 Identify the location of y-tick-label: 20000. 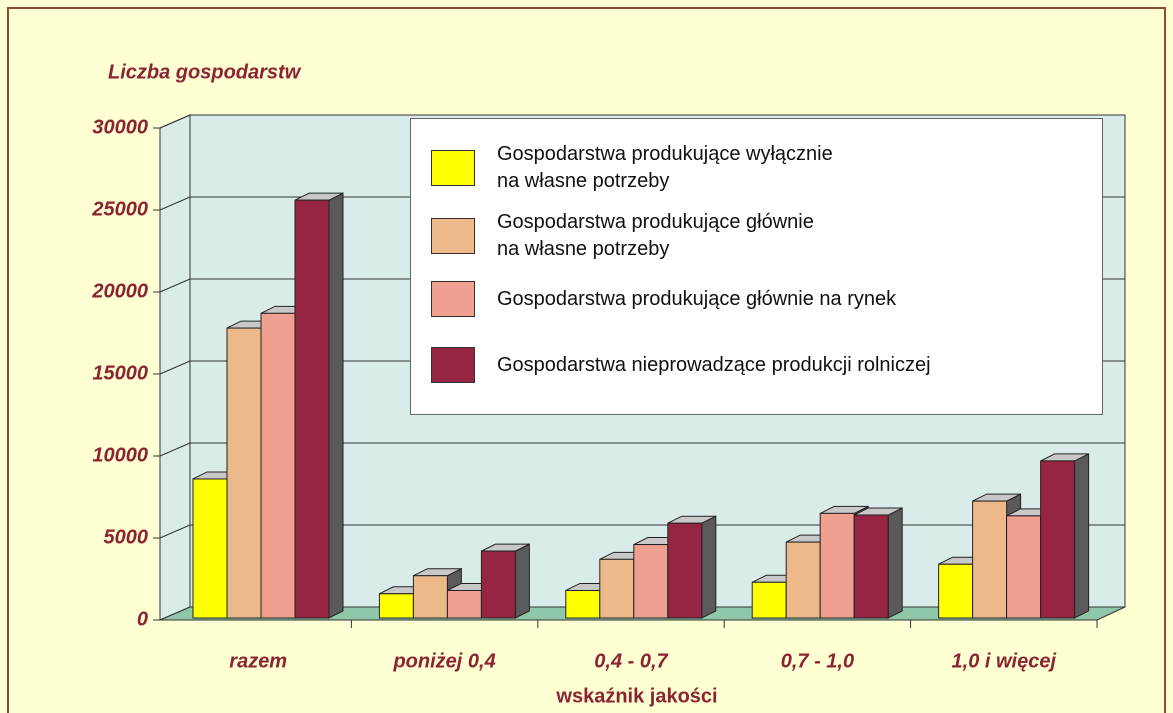
(119, 291).